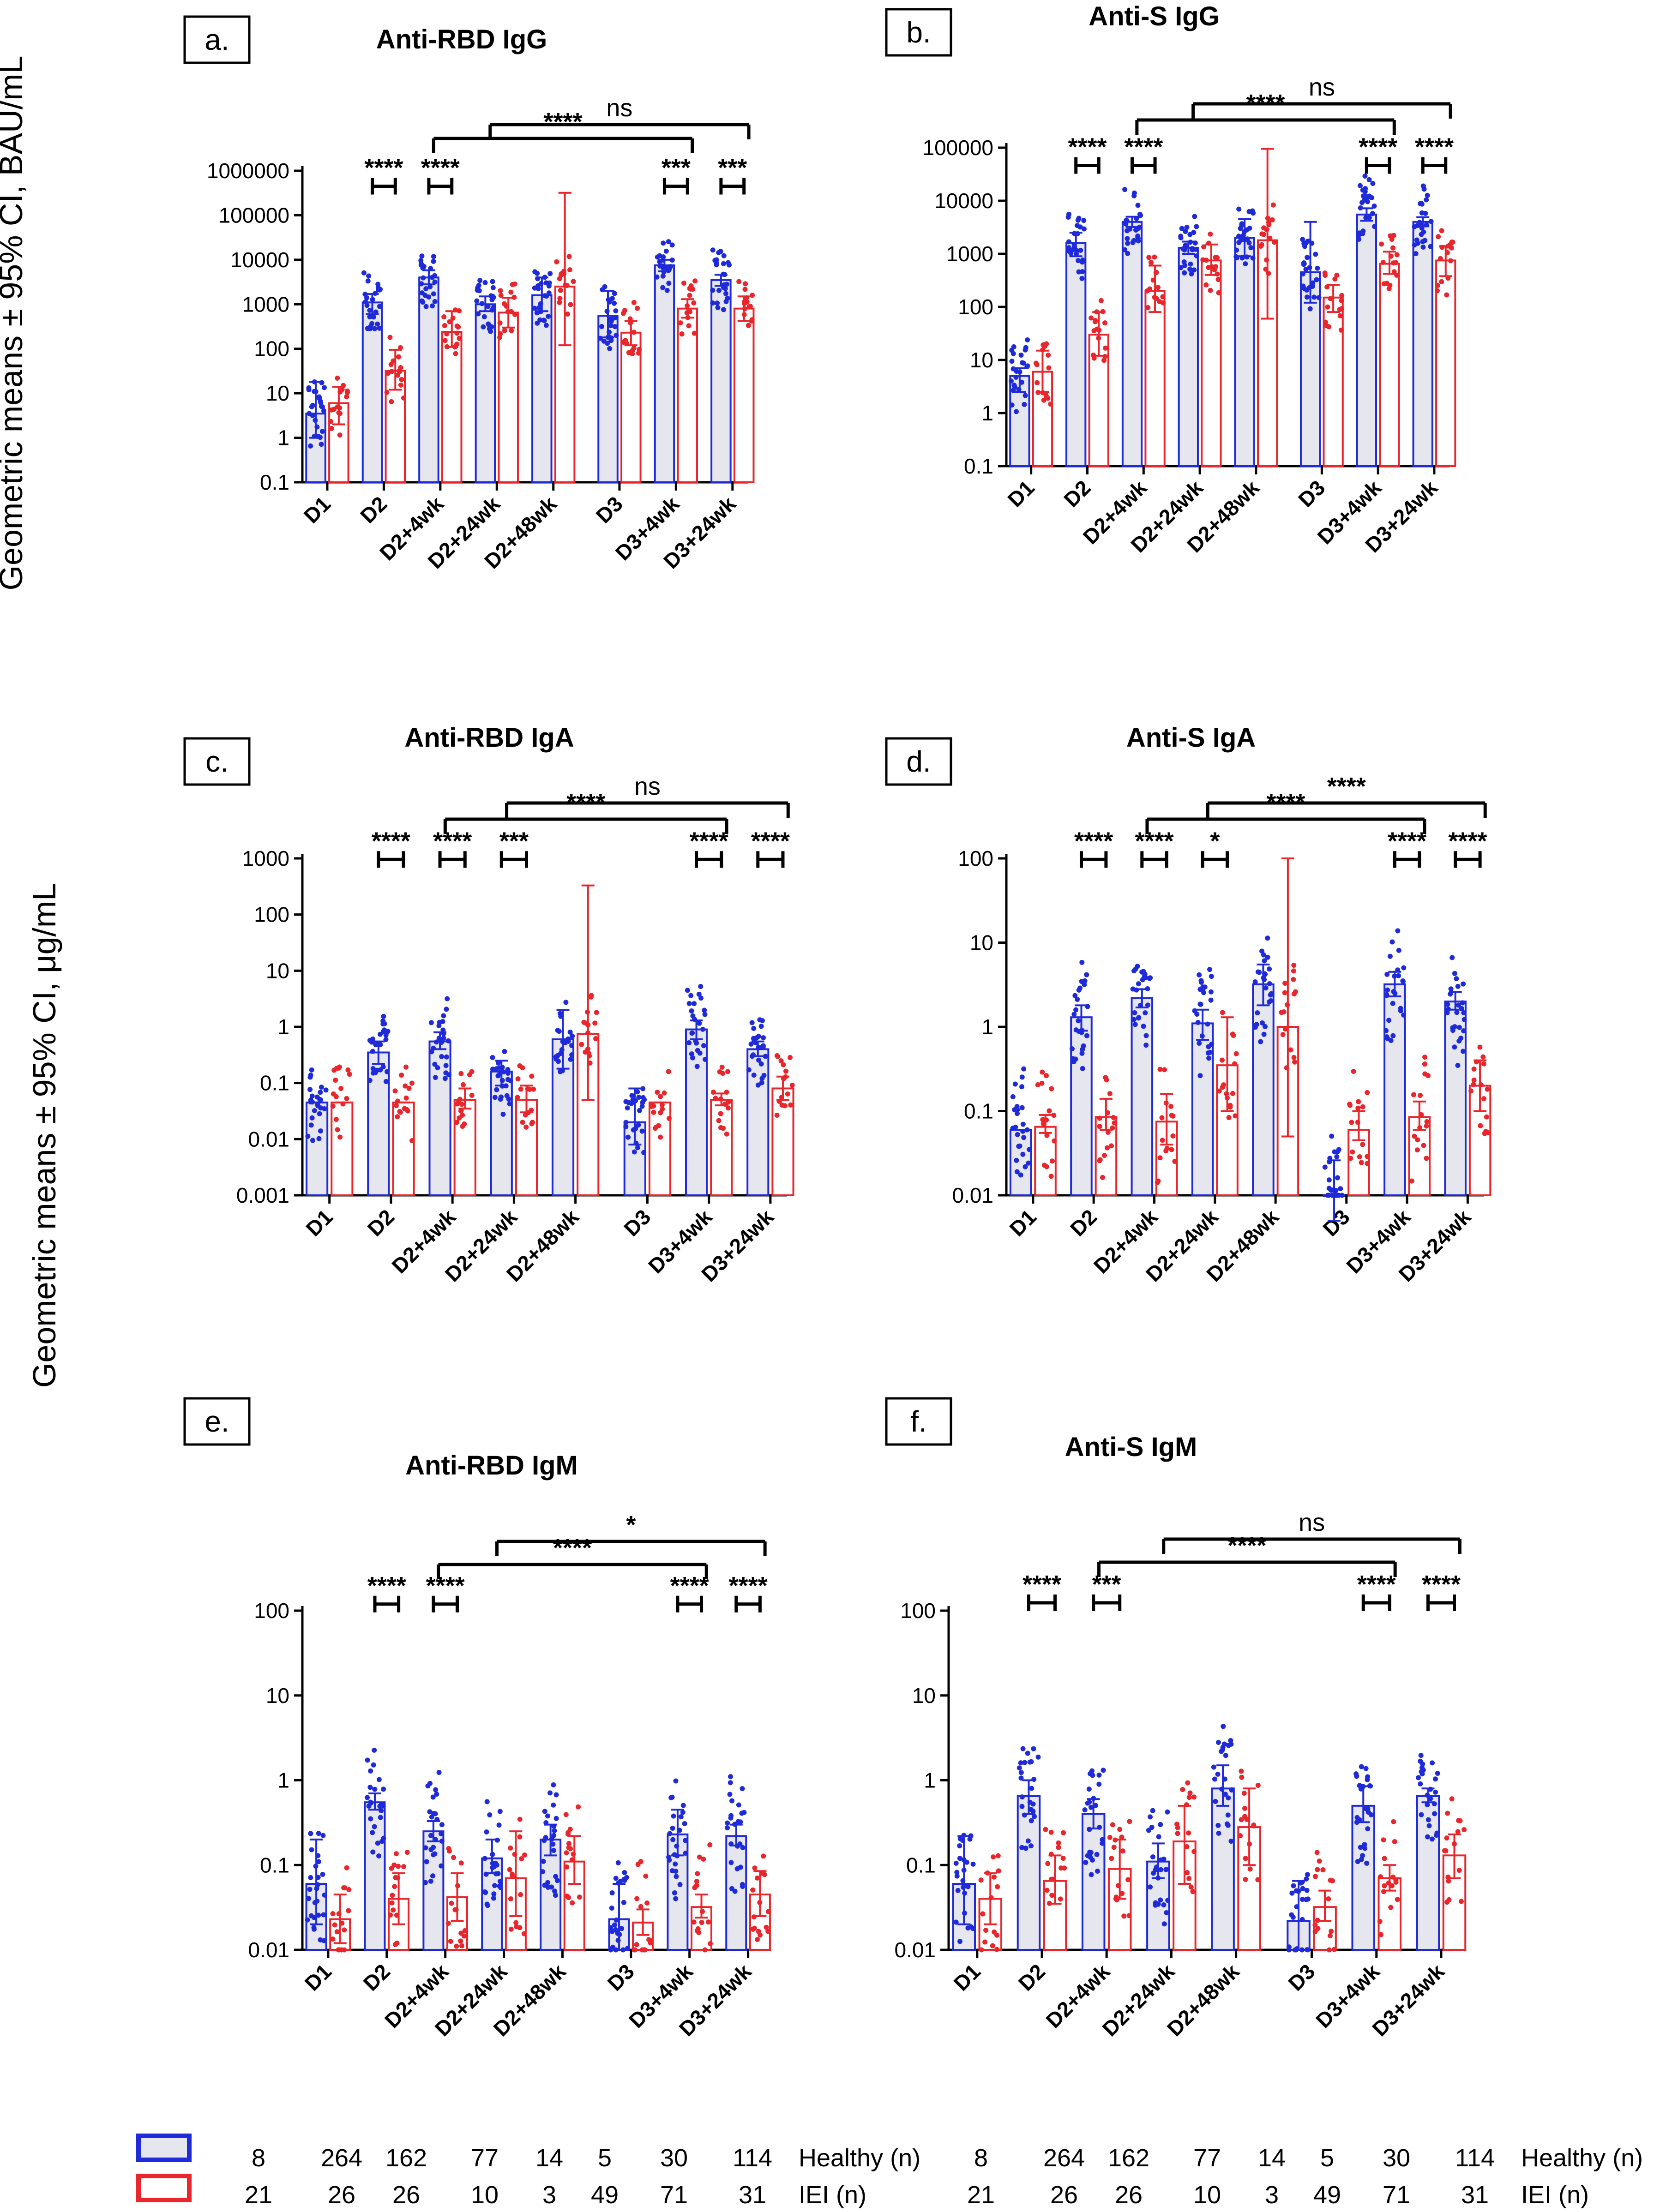  What do you see at coordinates (318, 1977) in the screenshot?
I see `x-tick-label-D1: D1` at bounding box center [318, 1977].